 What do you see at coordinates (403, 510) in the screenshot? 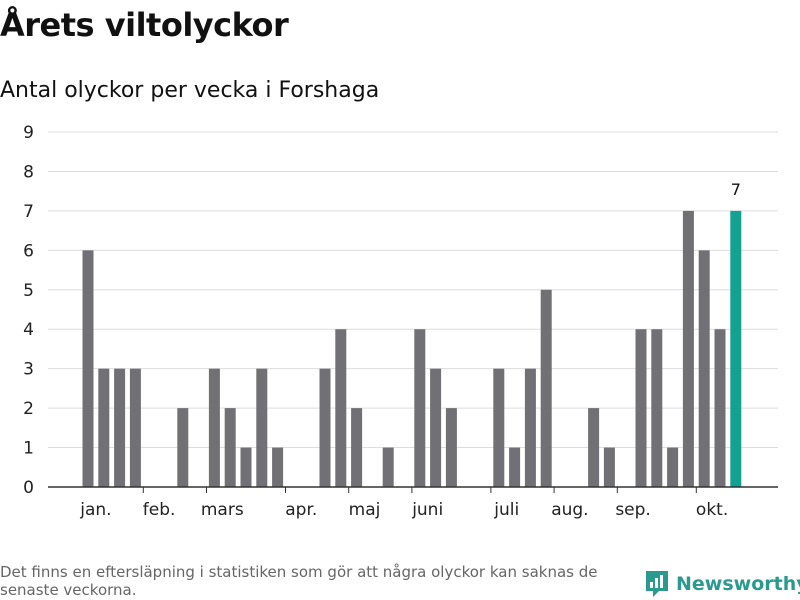
I see `month-labels: jan. feb. mars apr. maj juni juli aug. sep. okt.` at bounding box center [403, 510].